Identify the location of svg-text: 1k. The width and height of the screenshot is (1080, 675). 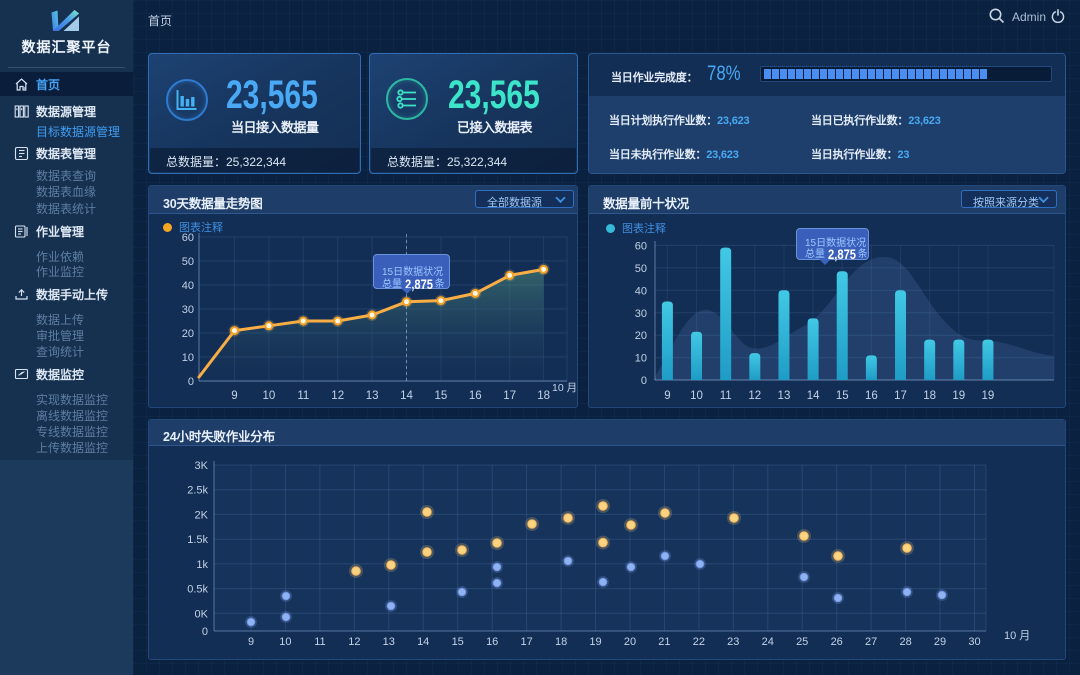
(202, 565).